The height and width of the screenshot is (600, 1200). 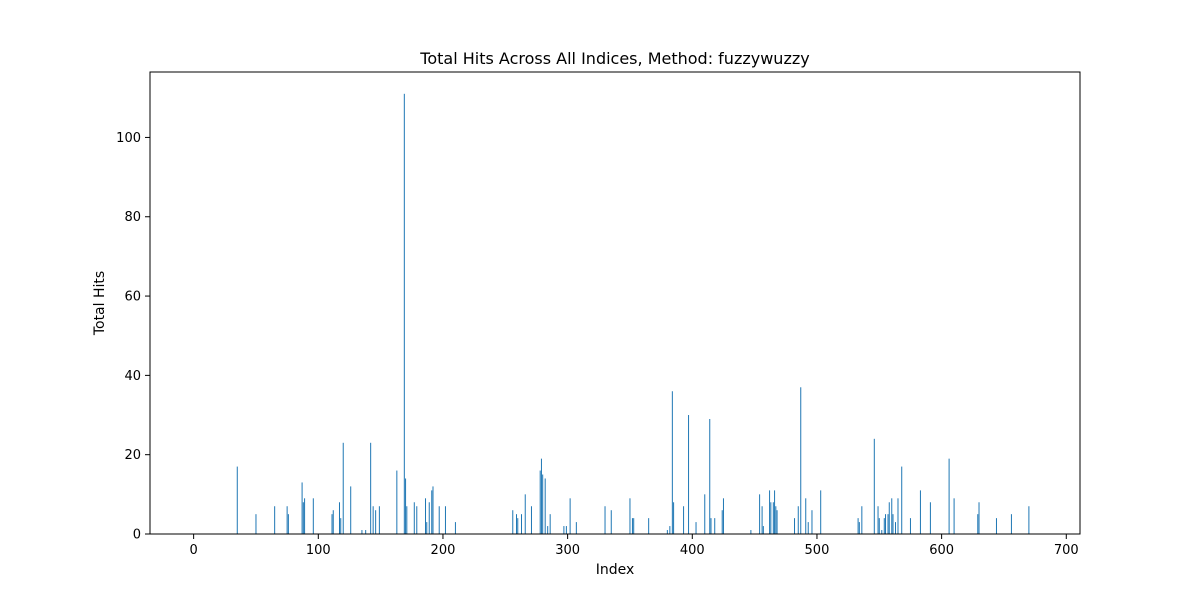 I want to click on y-tick-label: 100, so click(x=128, y=138).